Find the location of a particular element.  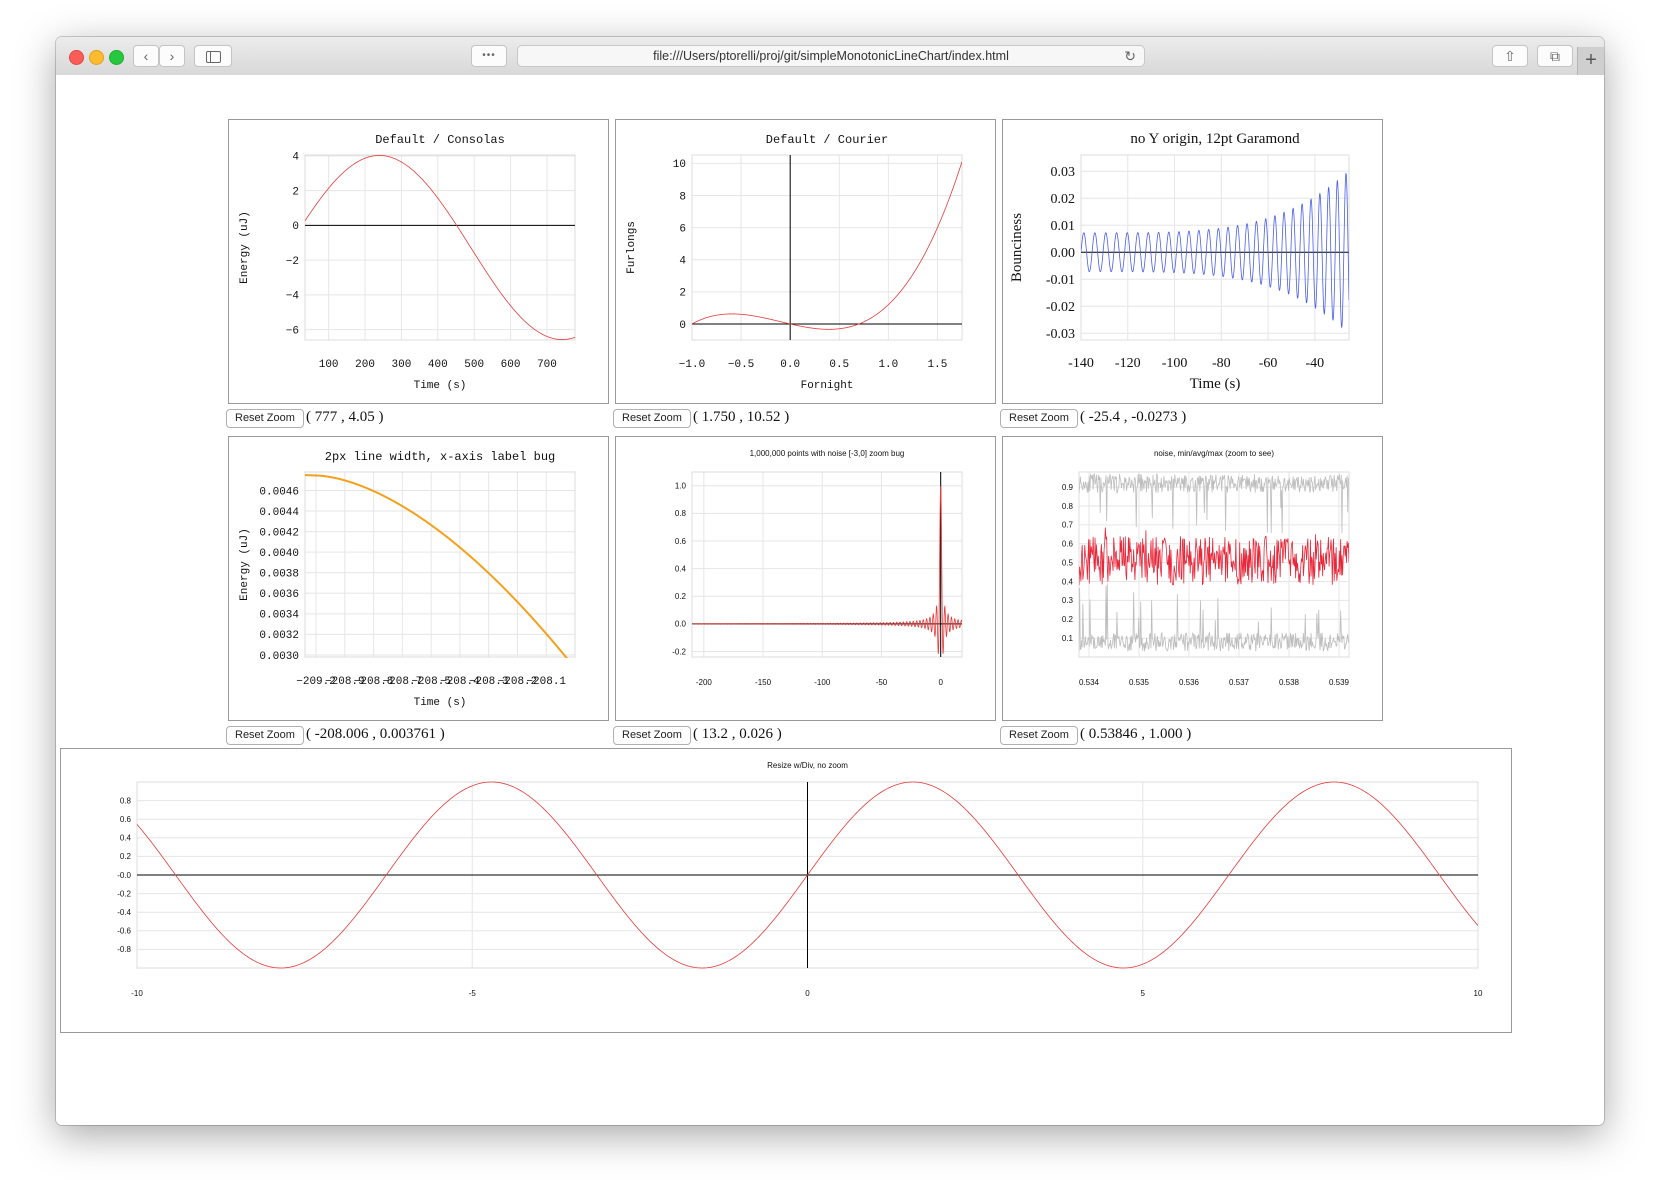

y-tick-label: 6 is located at coordinates (682, 229).